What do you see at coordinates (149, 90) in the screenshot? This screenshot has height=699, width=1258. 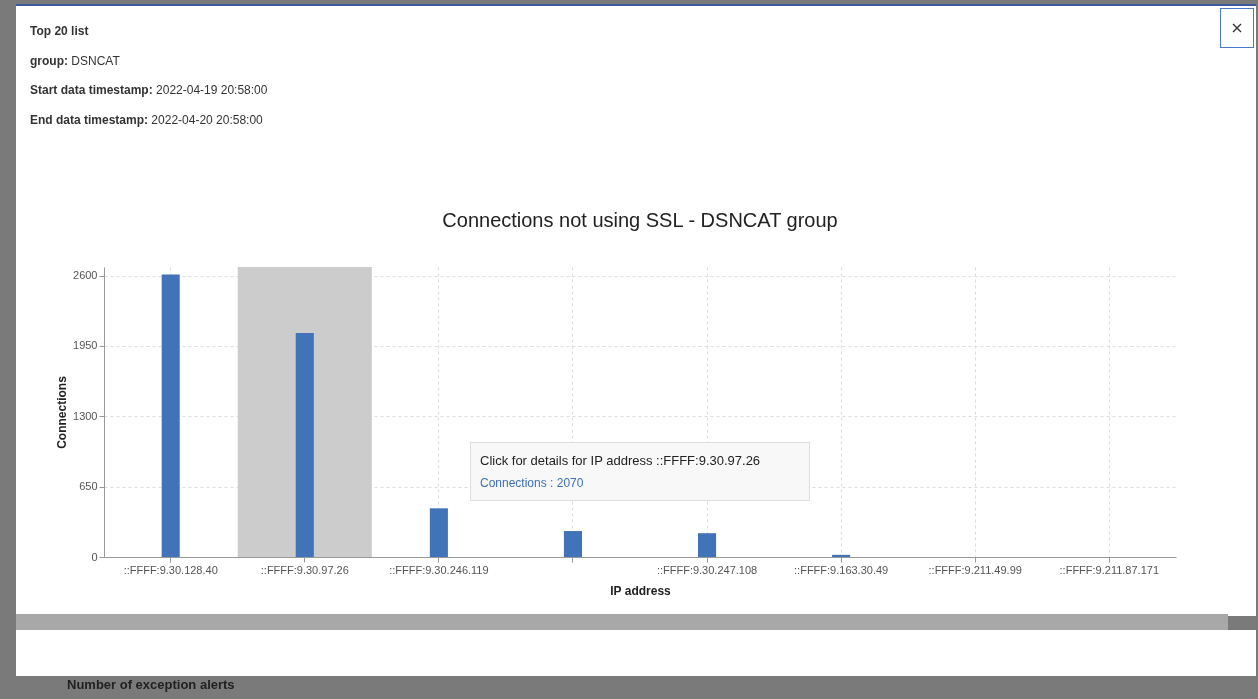 I see `text: Start data timestamp: 2022-04-19 20:58:00` at bounding box center [149, 90].